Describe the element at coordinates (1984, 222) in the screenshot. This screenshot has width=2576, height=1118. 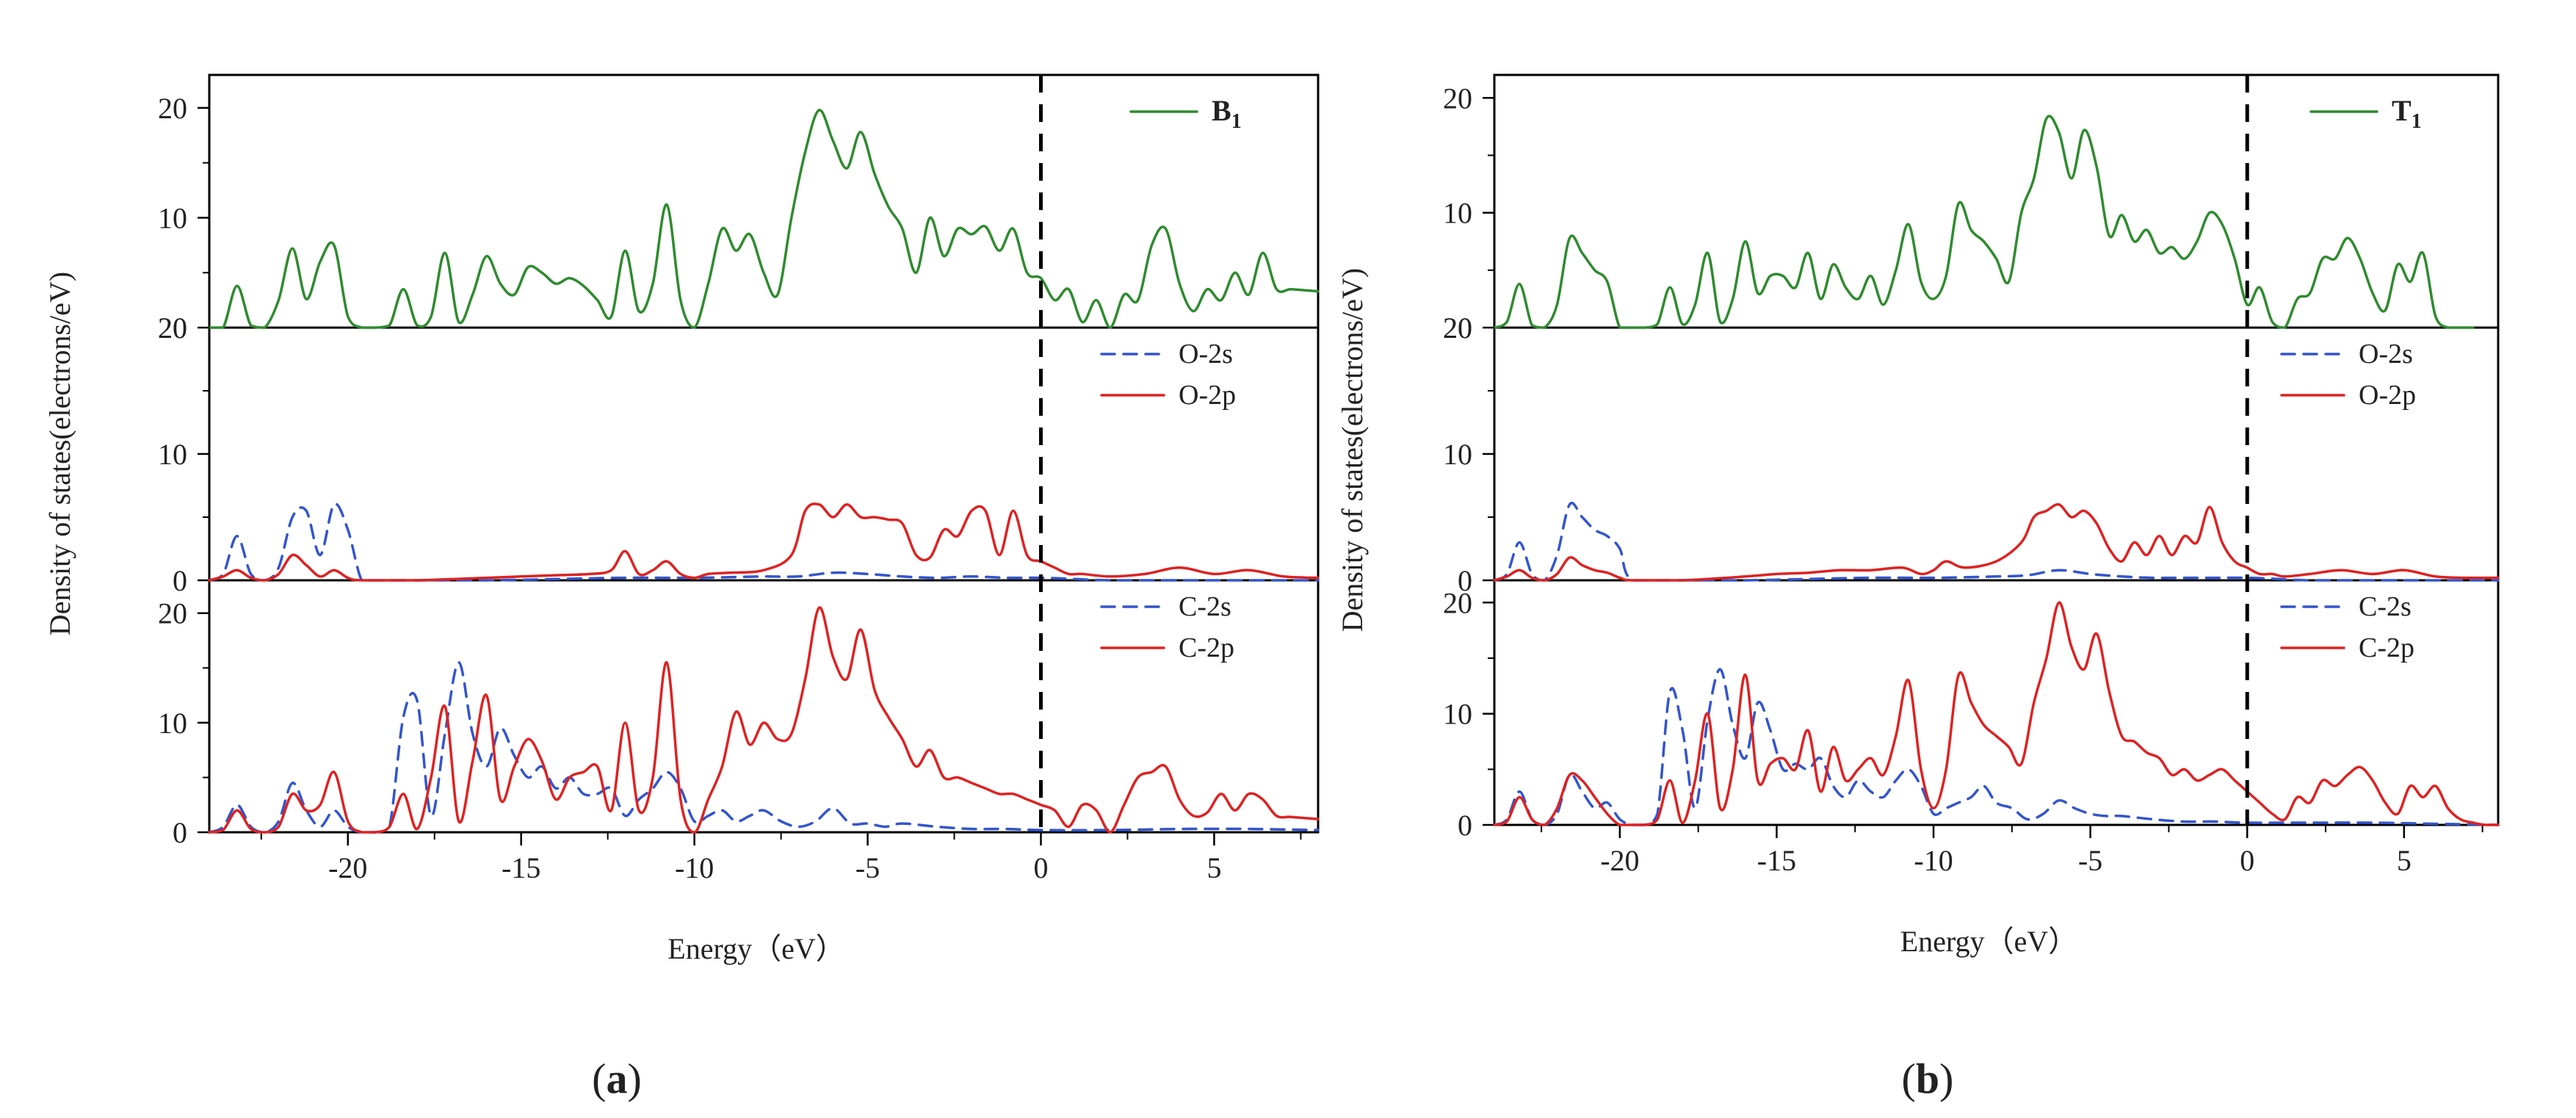
I see `series-line-T1` at that location.